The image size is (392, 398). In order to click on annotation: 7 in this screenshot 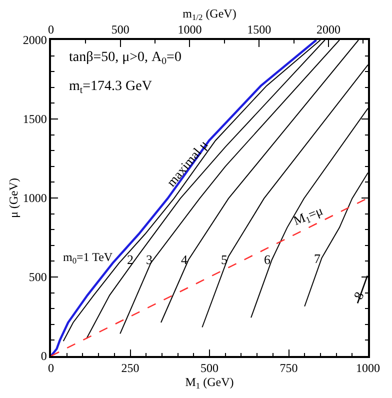, I will do `click(317, 258)`.